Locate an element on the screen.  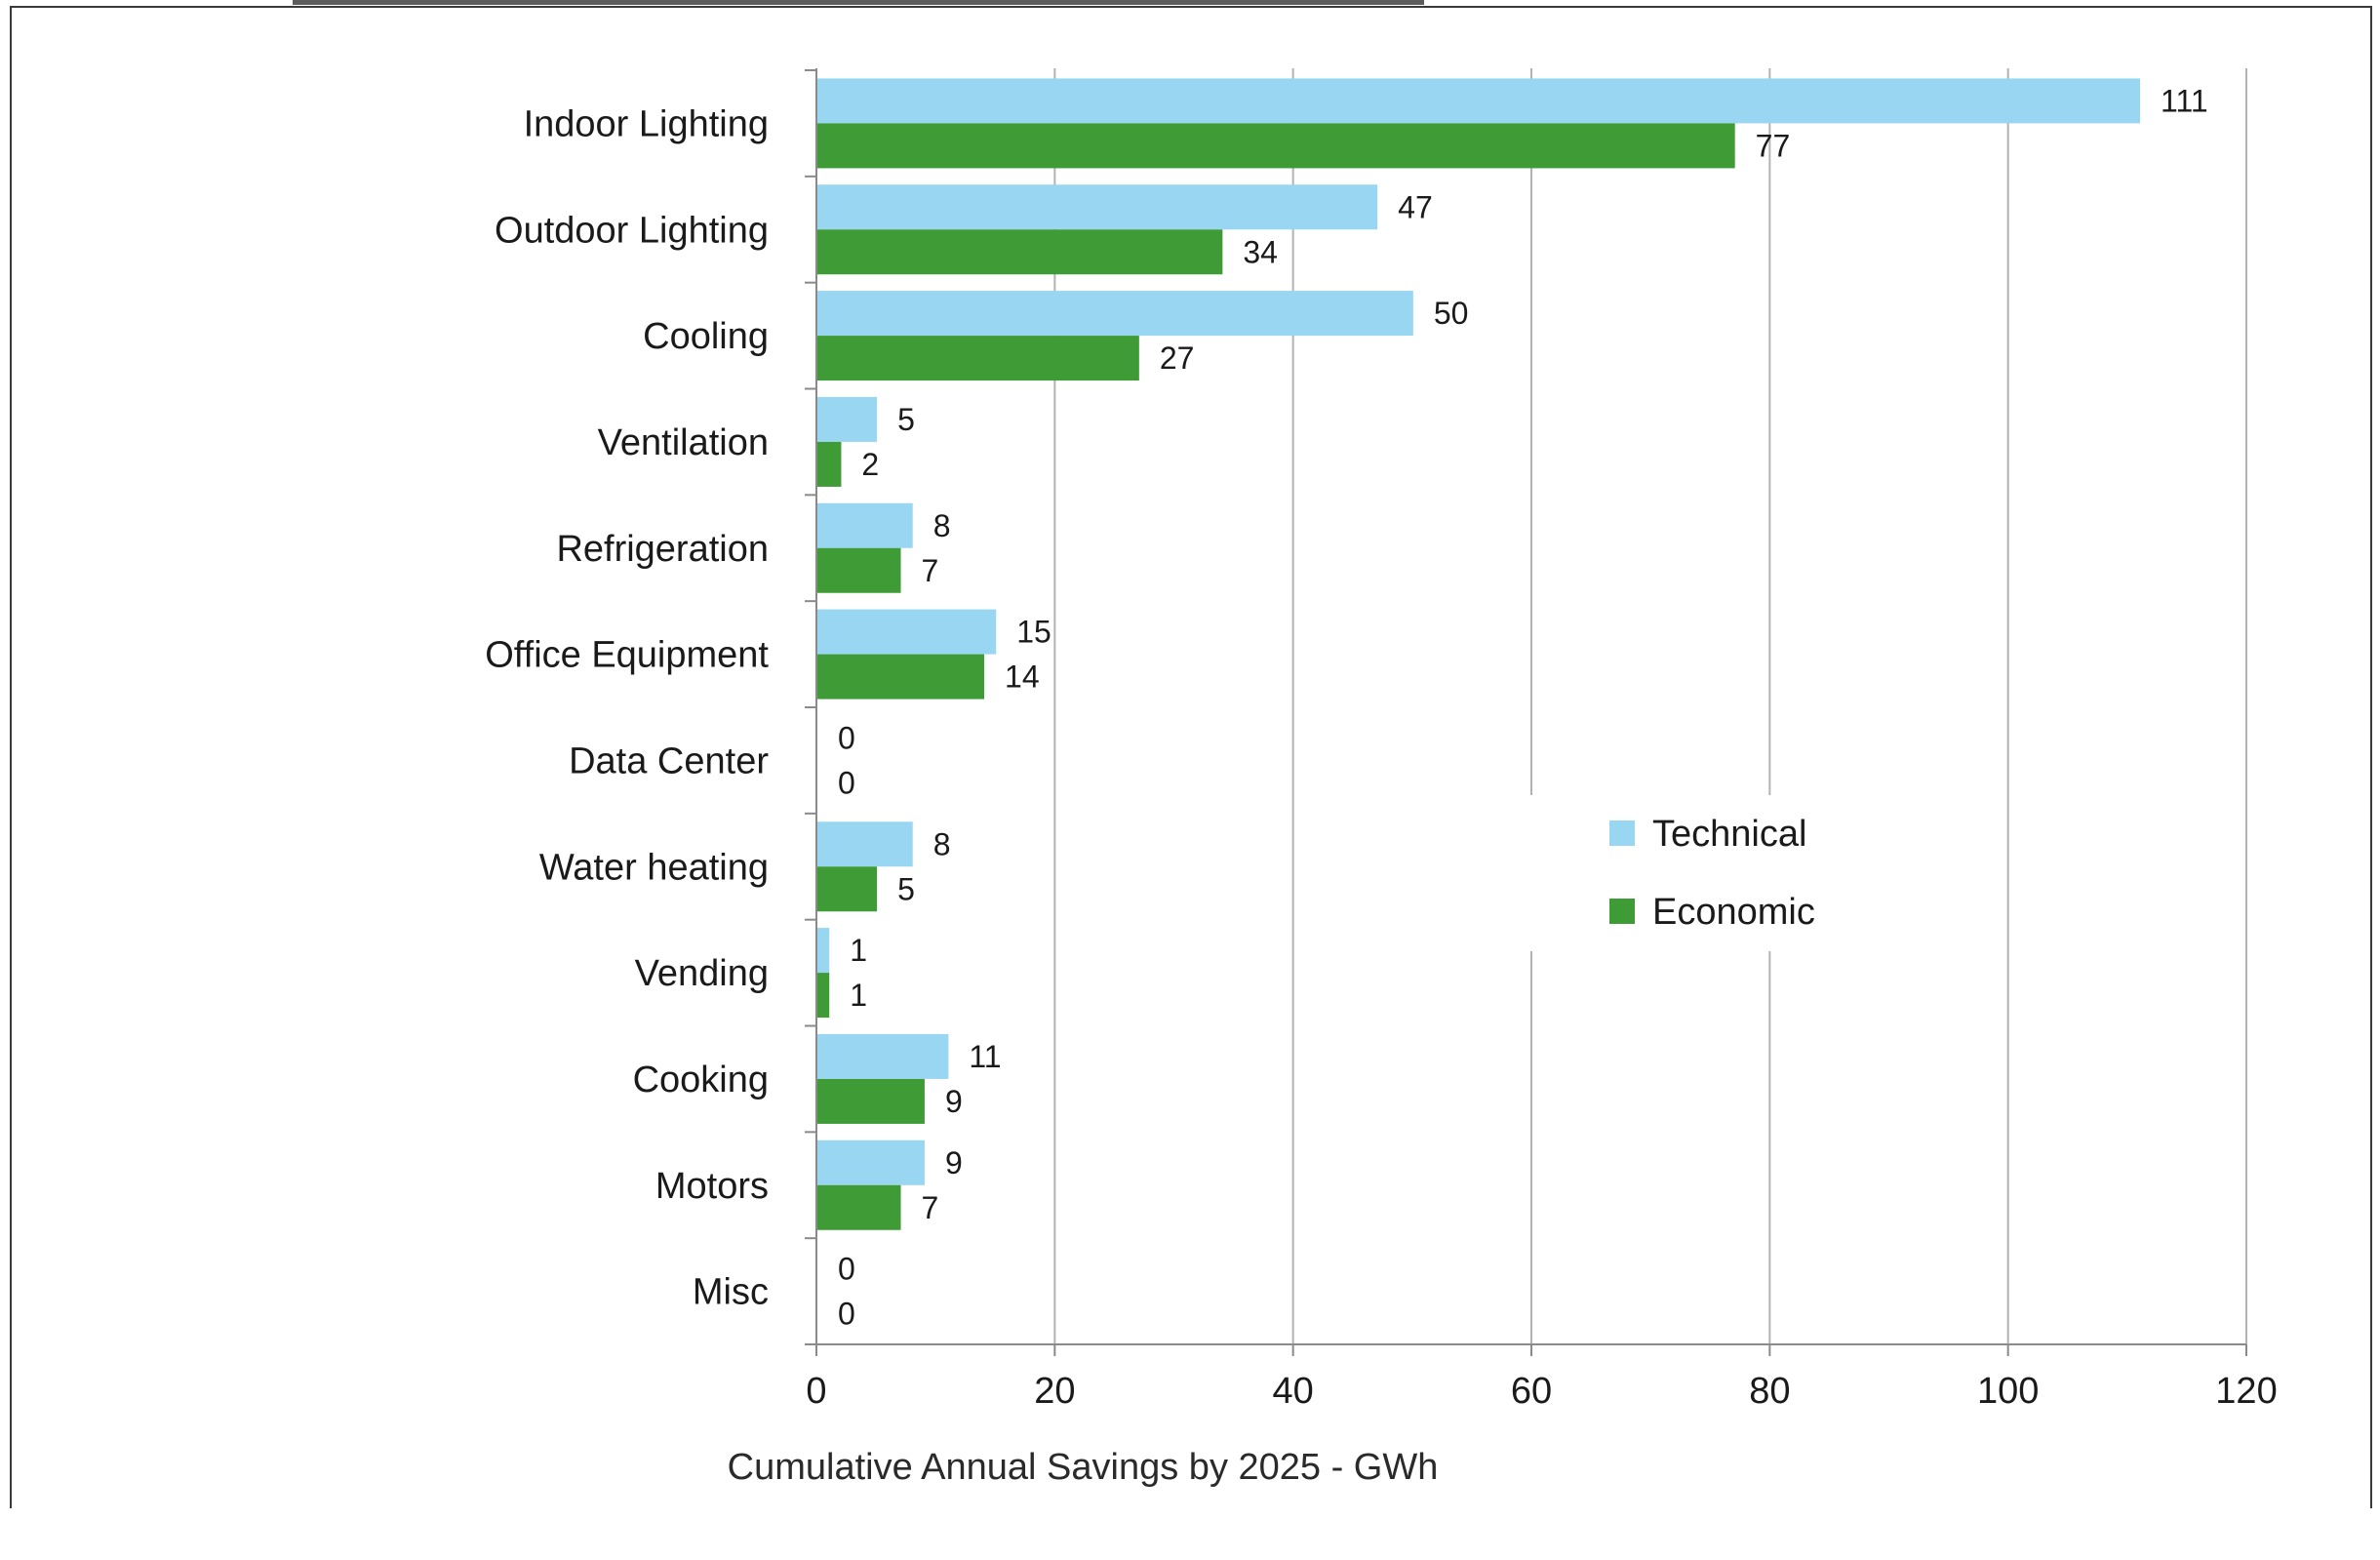
value-label-economic-11: 0 is located at coordinates (846, 1314).